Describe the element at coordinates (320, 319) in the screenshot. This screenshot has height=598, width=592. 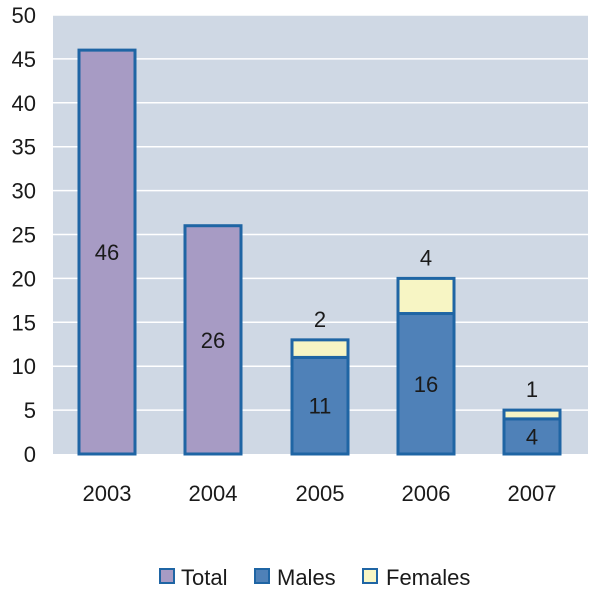
I see `data-label: 2` at that location.